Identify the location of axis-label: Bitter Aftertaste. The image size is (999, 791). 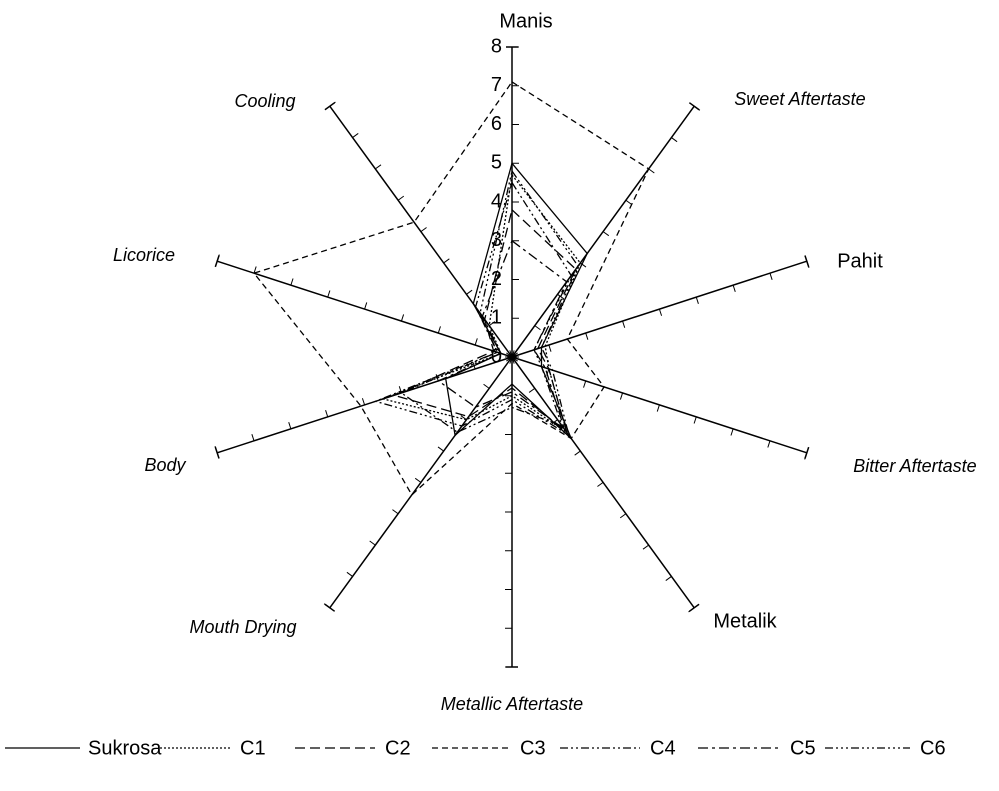
(914, 466).